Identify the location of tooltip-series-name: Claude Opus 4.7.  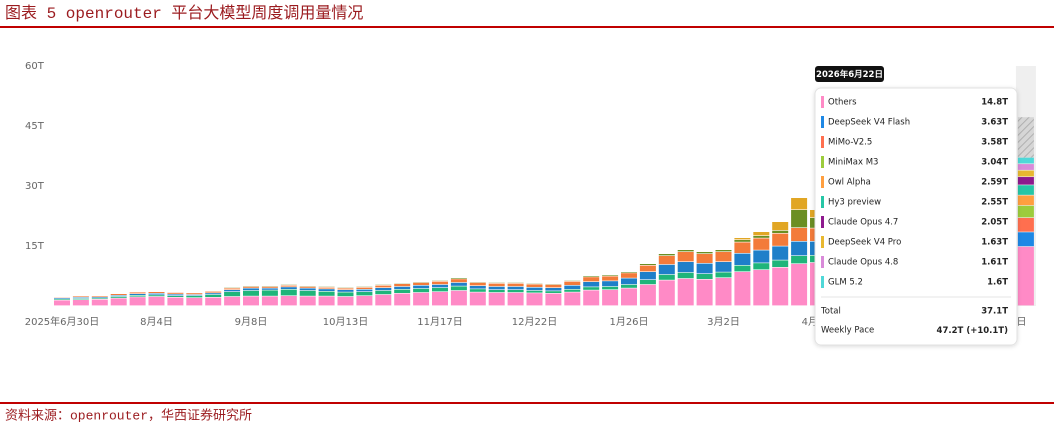
(863, 223).